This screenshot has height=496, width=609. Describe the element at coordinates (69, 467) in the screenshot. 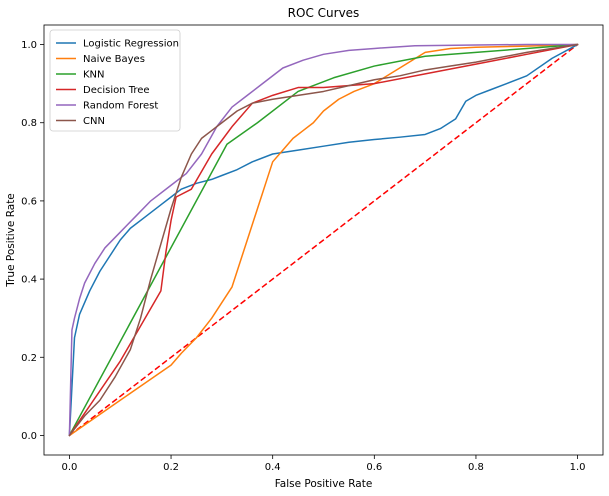

I see `x-tick-label: 0.0` at that location.